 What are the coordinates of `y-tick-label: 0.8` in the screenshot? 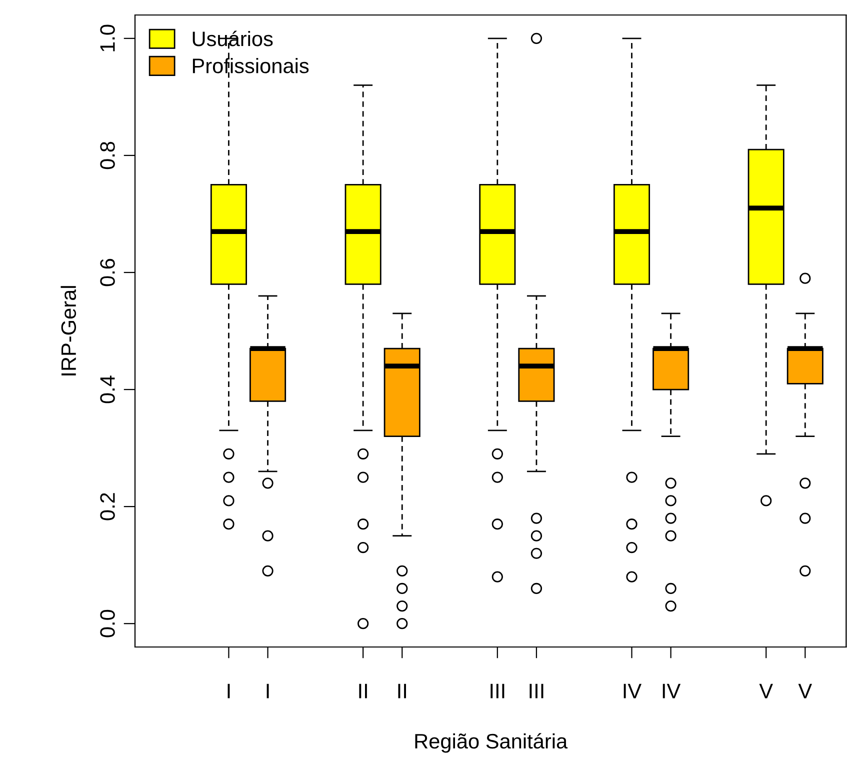 It's located at (107, 156).